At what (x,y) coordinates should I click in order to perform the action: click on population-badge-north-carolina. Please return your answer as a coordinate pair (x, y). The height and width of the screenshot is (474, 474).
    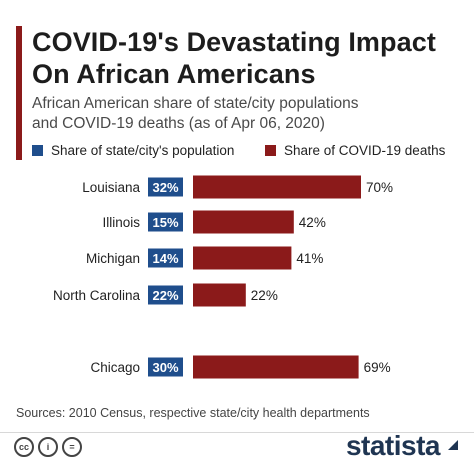
    Looking at the image, I should click on (165, 295).